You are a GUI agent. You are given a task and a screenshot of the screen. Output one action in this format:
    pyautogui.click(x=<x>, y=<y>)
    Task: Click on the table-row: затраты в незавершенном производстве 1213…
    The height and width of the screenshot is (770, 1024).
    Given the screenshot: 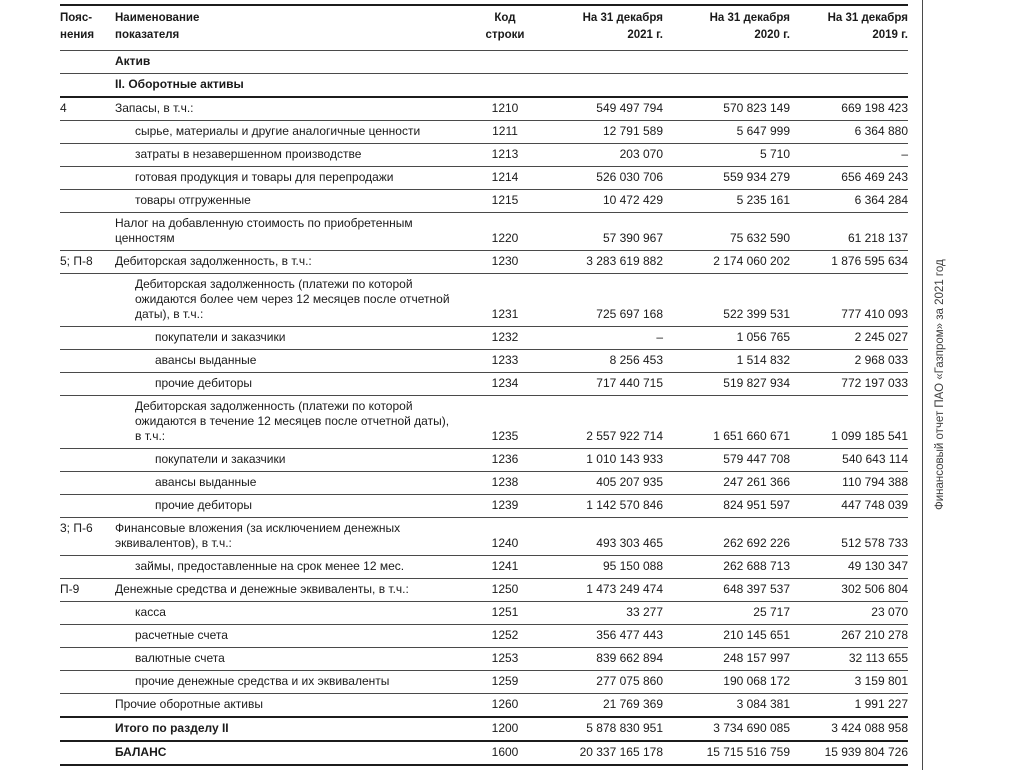 What is the action you would take?
    pyautogui.click(x=484, y=155)
    